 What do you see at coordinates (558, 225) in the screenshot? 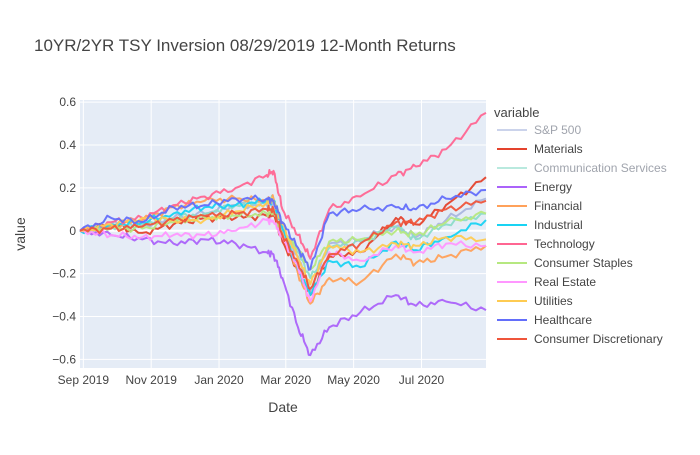
I see `legend-label: Industrial` at bounding box center [558, 225].